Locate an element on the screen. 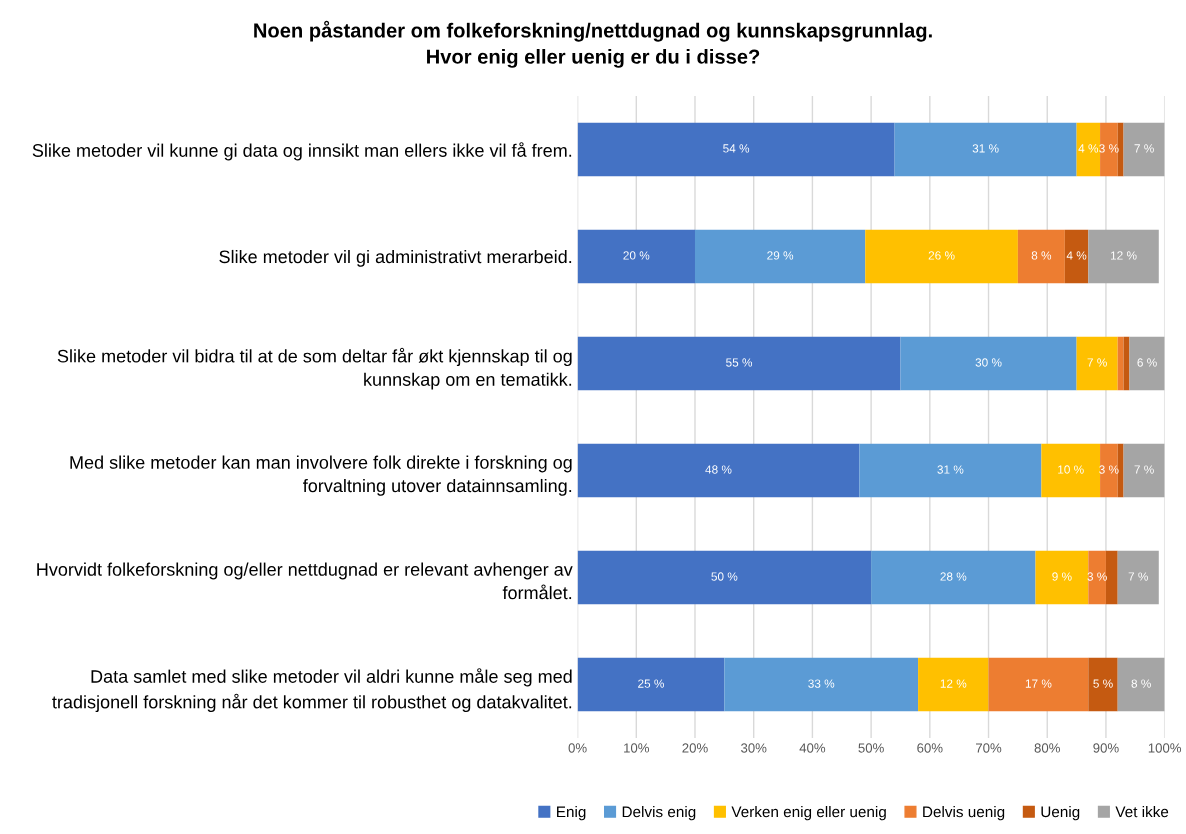 The image size is (1186, 834). data-label: 33 % is located at coordinates (821, 683).